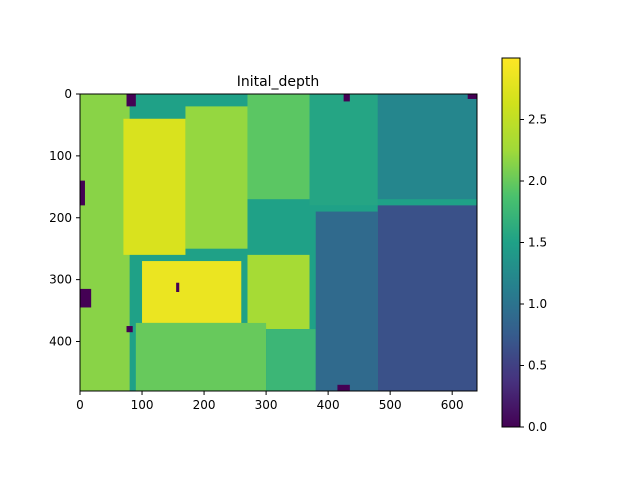  What do you see at coordinates (537, 304) in the screenshot?
I see `colorbar-tick-label: 1.0` at bounding box center [537, 304].